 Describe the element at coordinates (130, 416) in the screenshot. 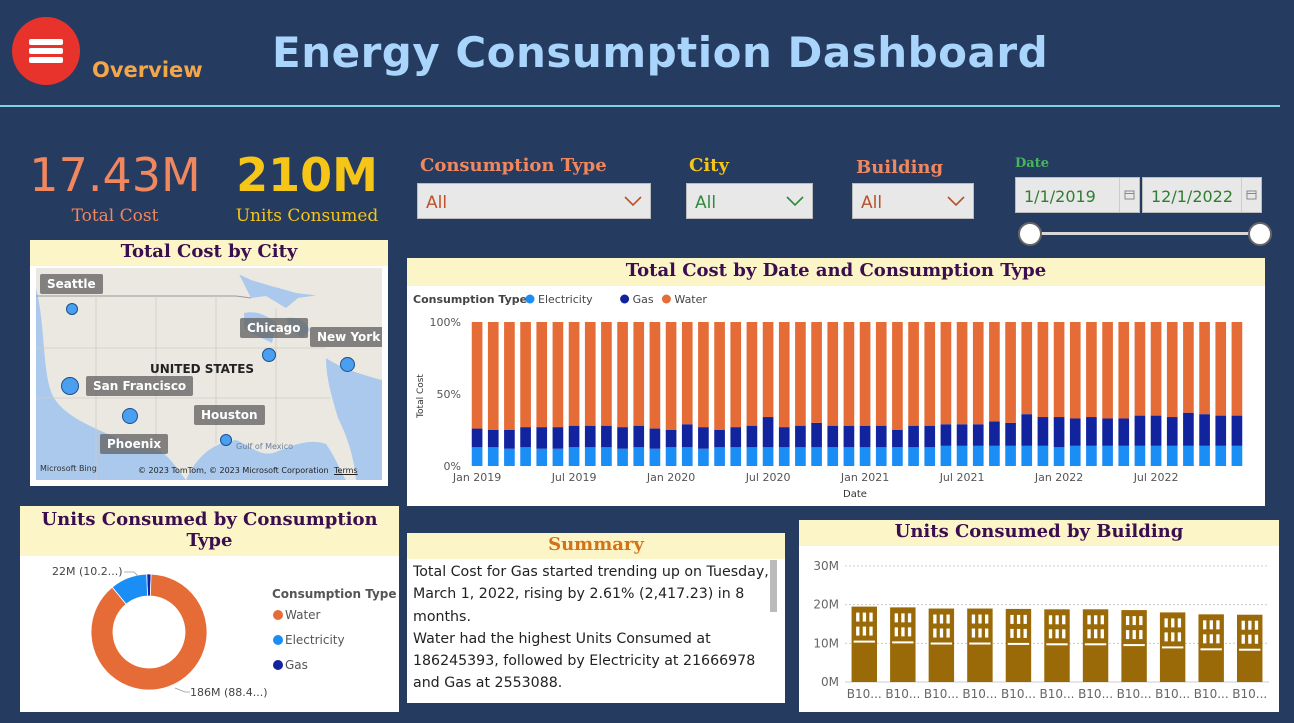

I see `city-bubble-phoenix` at that location.